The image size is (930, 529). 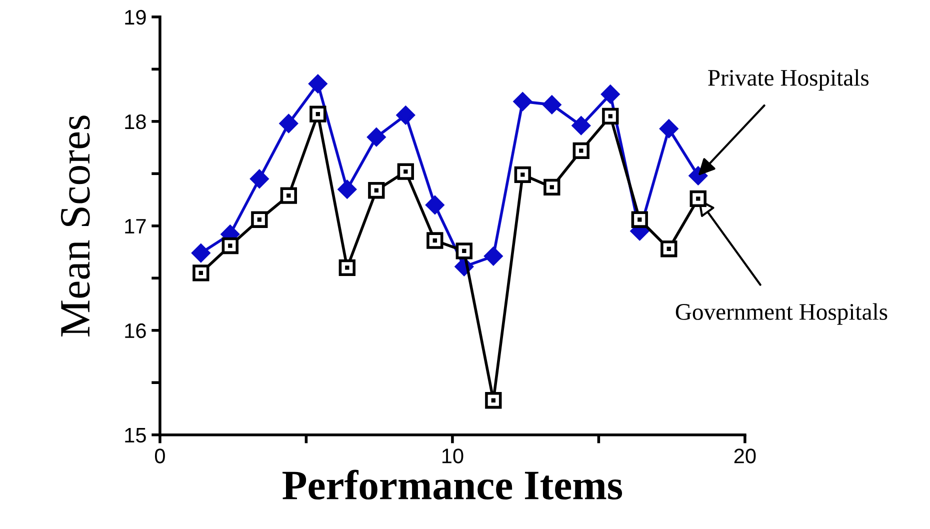 What do you see at coordinates (75, 226) in the screenshot?
I see `y-axis-title: Mean Scores` at bounding box center [75, 226].